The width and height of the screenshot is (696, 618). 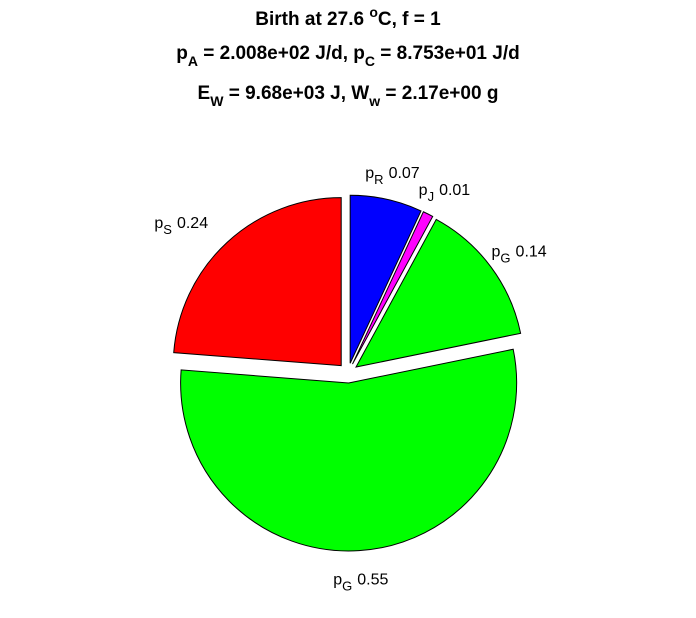 What do you see at coordinates (454, 190) in the screenshot?
I see `label-value: 0.01` at bounding box center [454, 190].